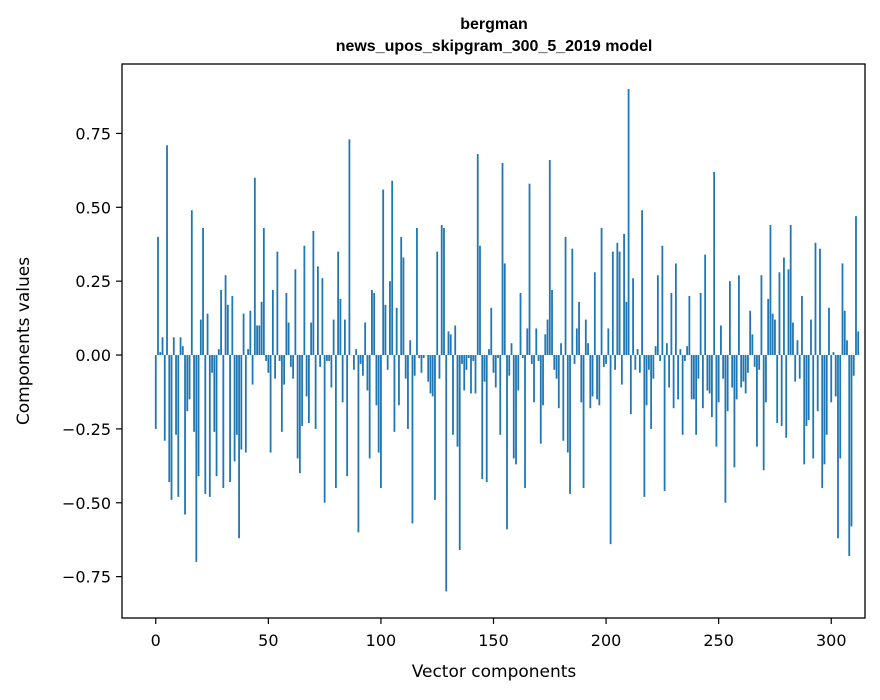 The height and width of the screenshot is (700, 880). I want to click on x-tick-label: 100, so click(381, 640).